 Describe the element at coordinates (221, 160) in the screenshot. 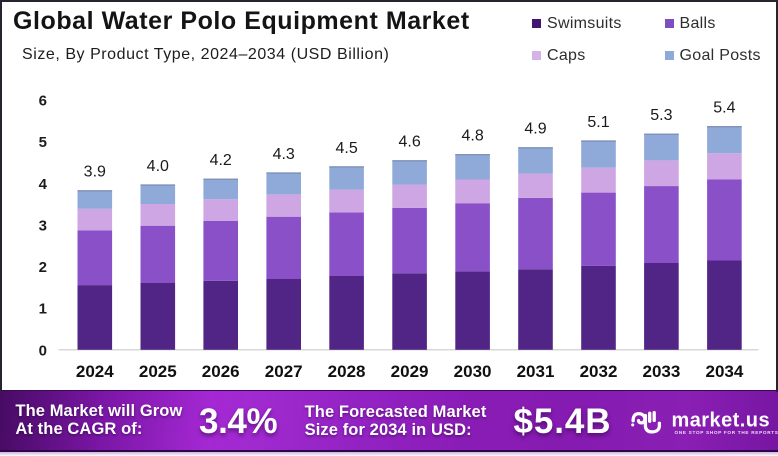

I see `svg-text: 4.2` at that location.